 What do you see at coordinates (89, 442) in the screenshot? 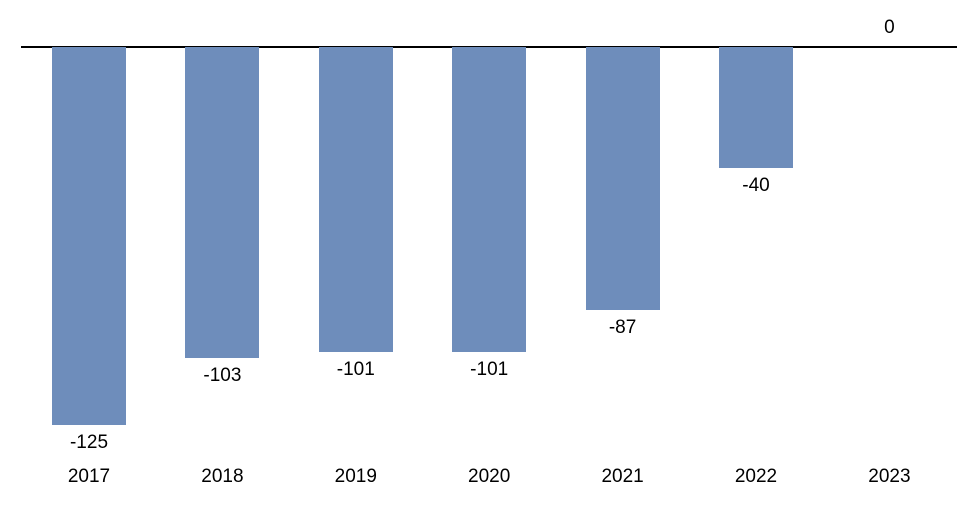
I see `value-label-2017: -125` at bounding box center [89, 442].